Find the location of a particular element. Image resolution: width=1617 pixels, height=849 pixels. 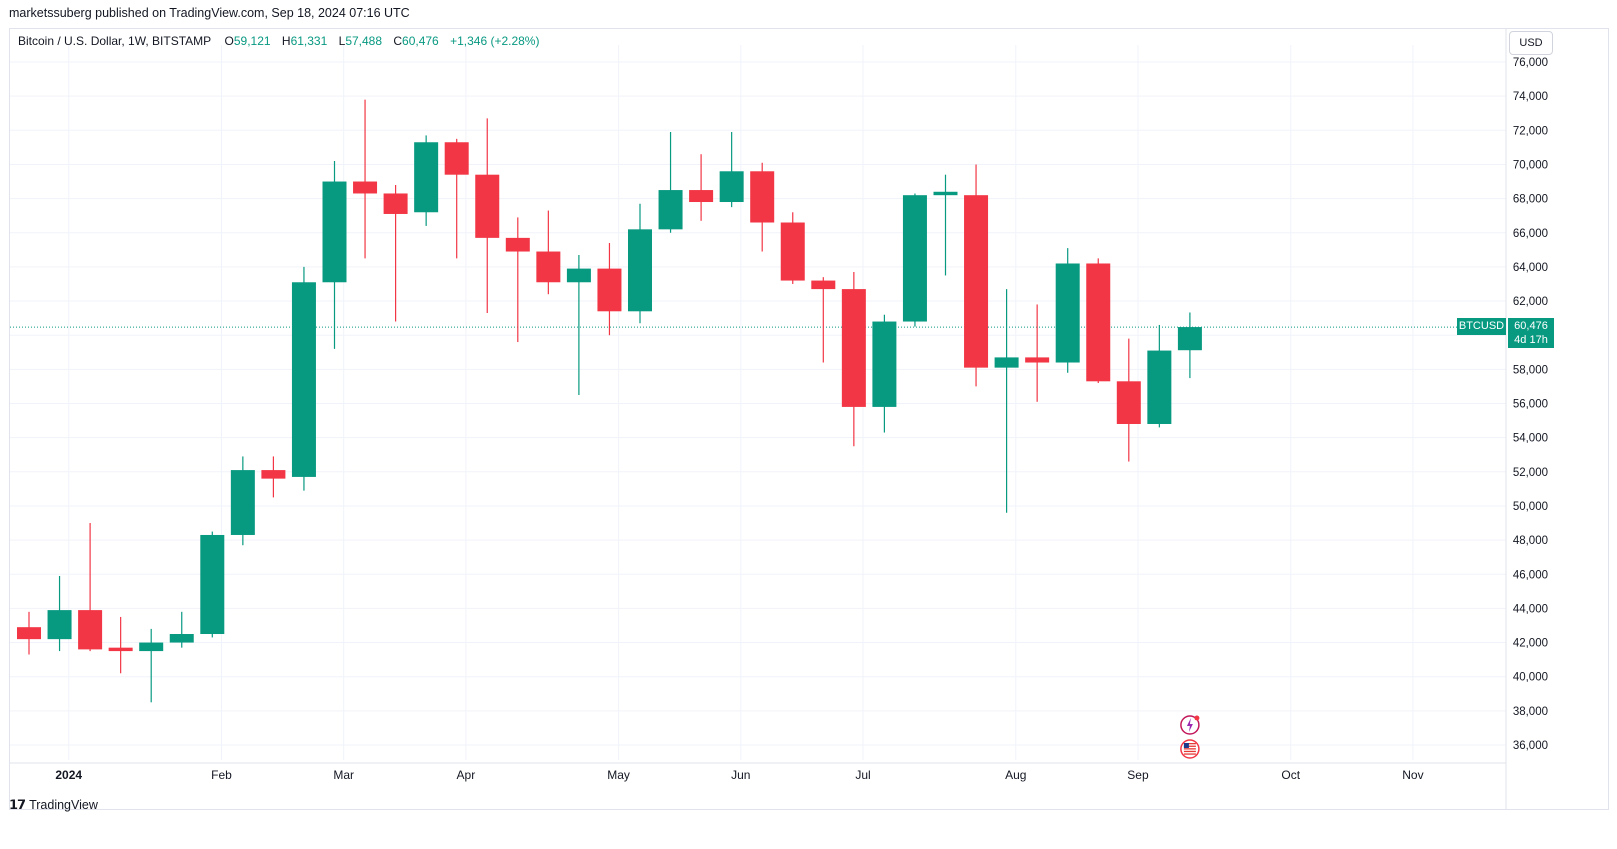

price-tick-label: 66,000 is located at coordinates (1530, 234).